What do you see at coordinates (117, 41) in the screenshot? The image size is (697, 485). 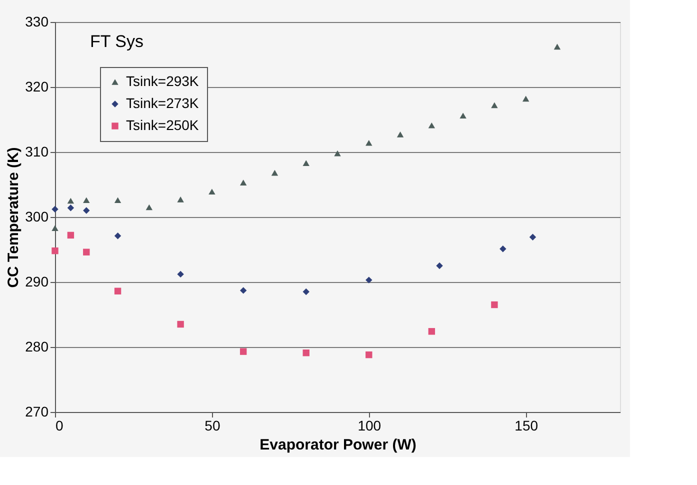 I see `annotation: FT Sys` at bounding box center [117, 41].